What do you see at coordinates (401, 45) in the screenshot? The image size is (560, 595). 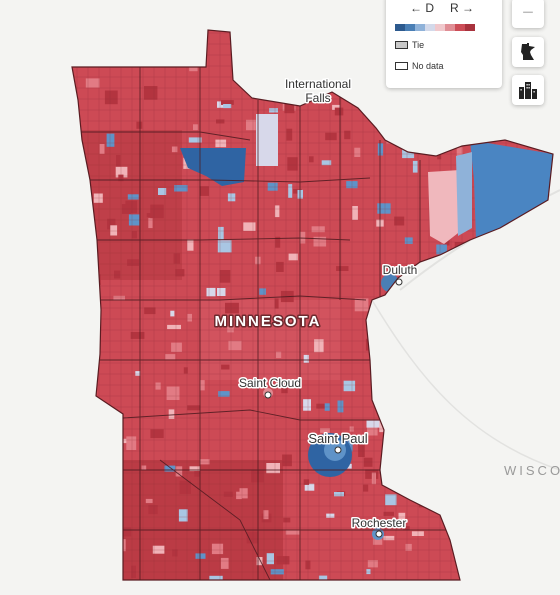 I see `tie-swatch` at bounding box center [401, 45].